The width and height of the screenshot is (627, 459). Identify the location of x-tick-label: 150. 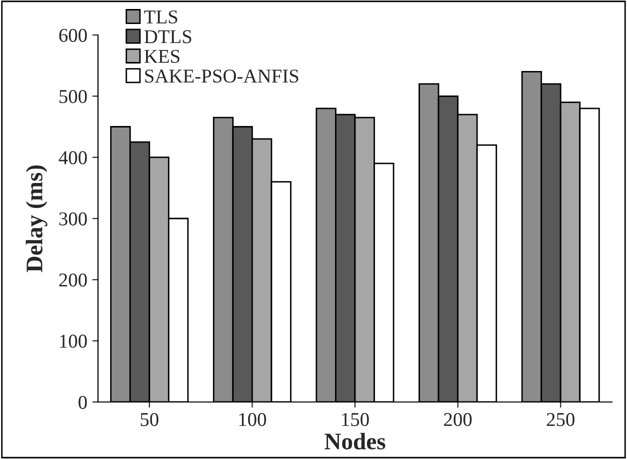
(355, 419).